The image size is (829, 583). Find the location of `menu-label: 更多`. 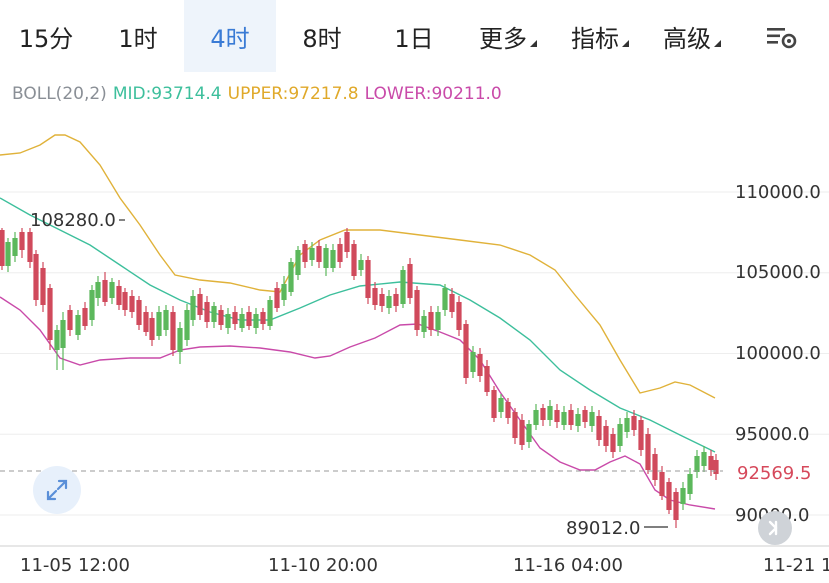

menu-label: 更多 is located at coordinates (503, 38).